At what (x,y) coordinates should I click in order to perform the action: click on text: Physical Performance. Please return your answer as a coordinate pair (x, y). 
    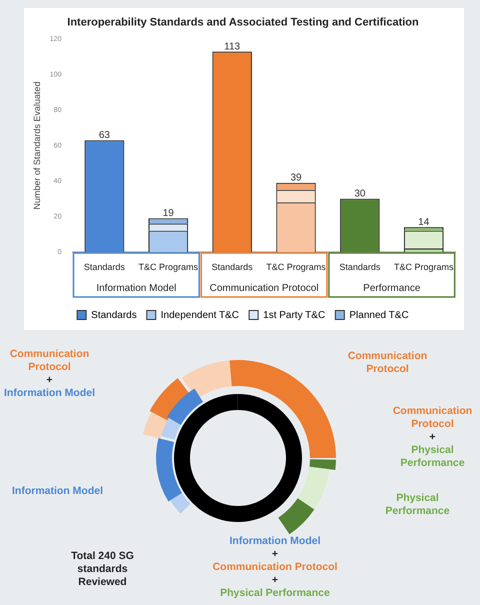
    Looking at the image, I should click on (417, 505).